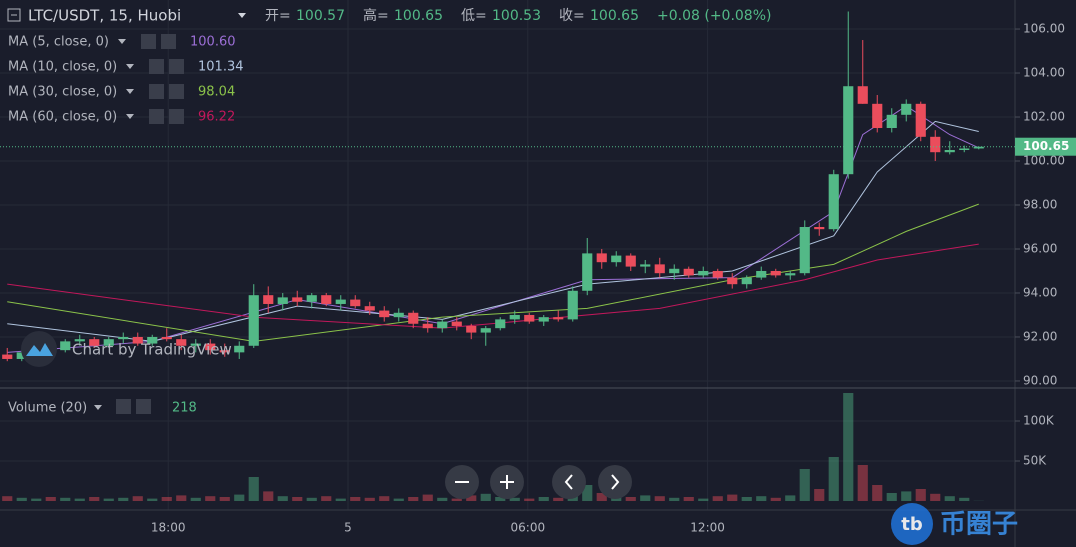  I want to click on symbol: LTC/USDT, 15, Huobi, so click(104, 16).